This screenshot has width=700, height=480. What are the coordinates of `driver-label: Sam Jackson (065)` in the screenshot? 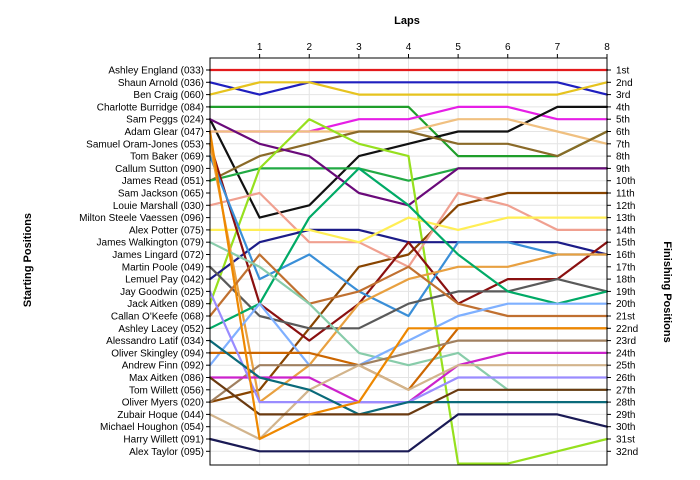 It's located at (161, 194).